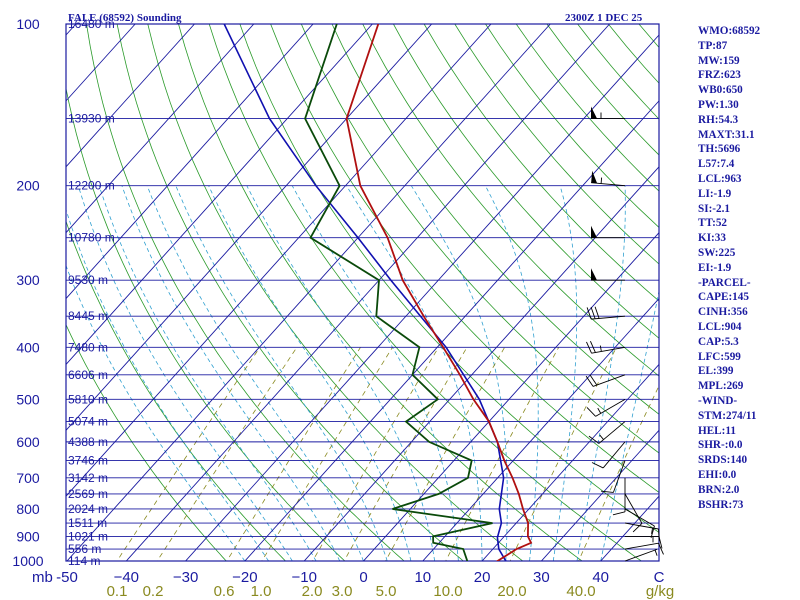  Describe the element at coordinates (91, 119) in the screenshot. I see `height-label: 13930 m` at that location.